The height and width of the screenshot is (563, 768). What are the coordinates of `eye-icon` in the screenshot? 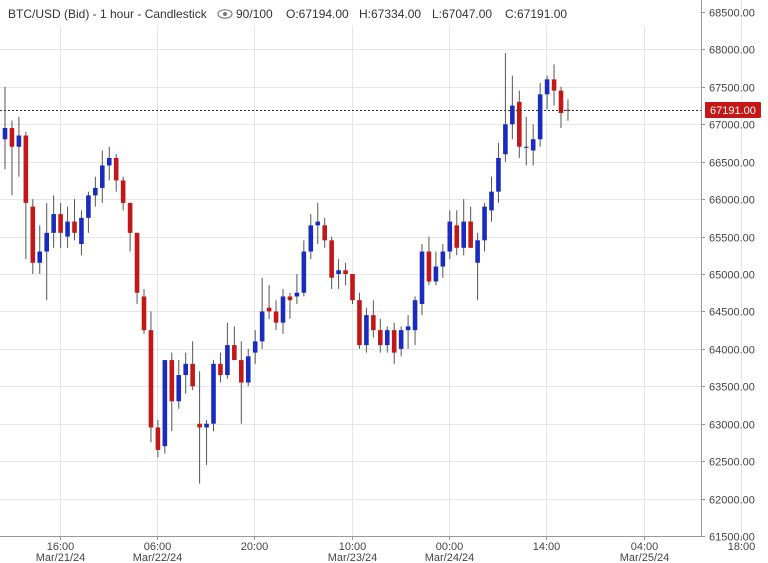 It's located at (225, 14).